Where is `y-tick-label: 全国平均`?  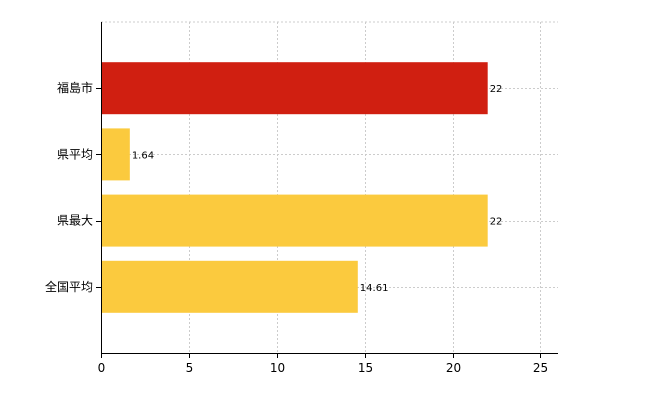 y-tick-label: 全国平均 is located at coordinates (69, 286).